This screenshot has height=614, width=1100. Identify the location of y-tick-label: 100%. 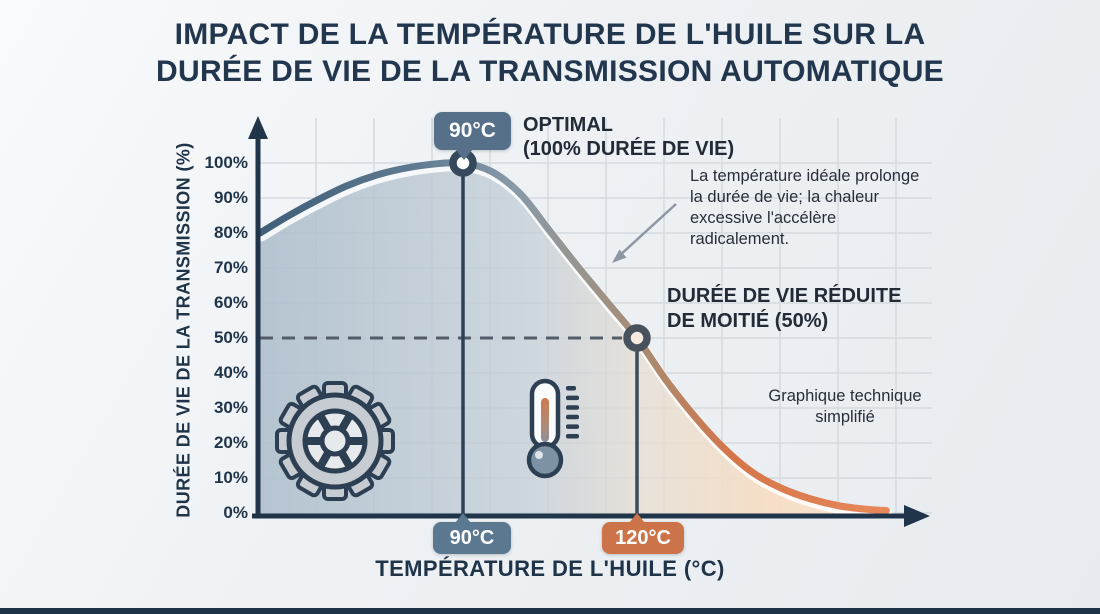
(226, 162).